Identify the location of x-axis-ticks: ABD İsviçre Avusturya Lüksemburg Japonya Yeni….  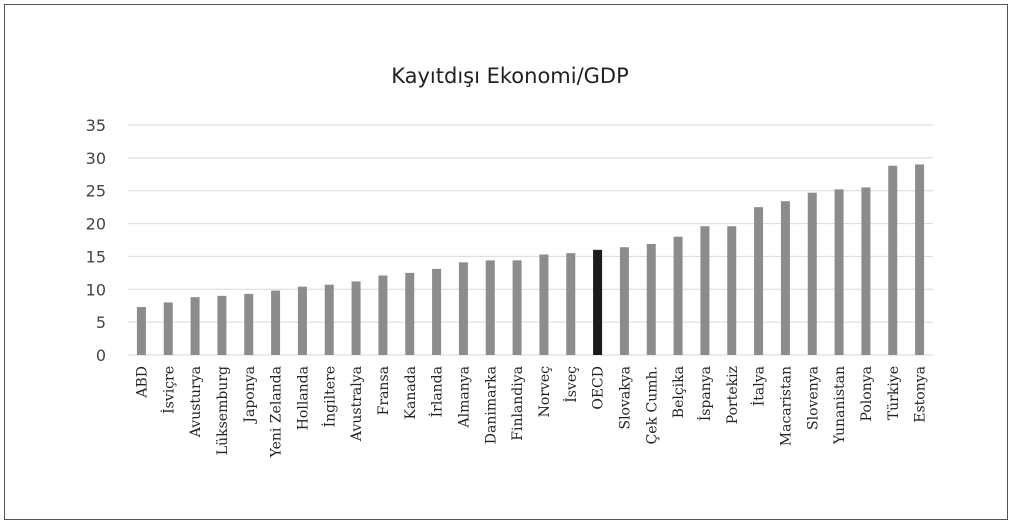
(531, 412).